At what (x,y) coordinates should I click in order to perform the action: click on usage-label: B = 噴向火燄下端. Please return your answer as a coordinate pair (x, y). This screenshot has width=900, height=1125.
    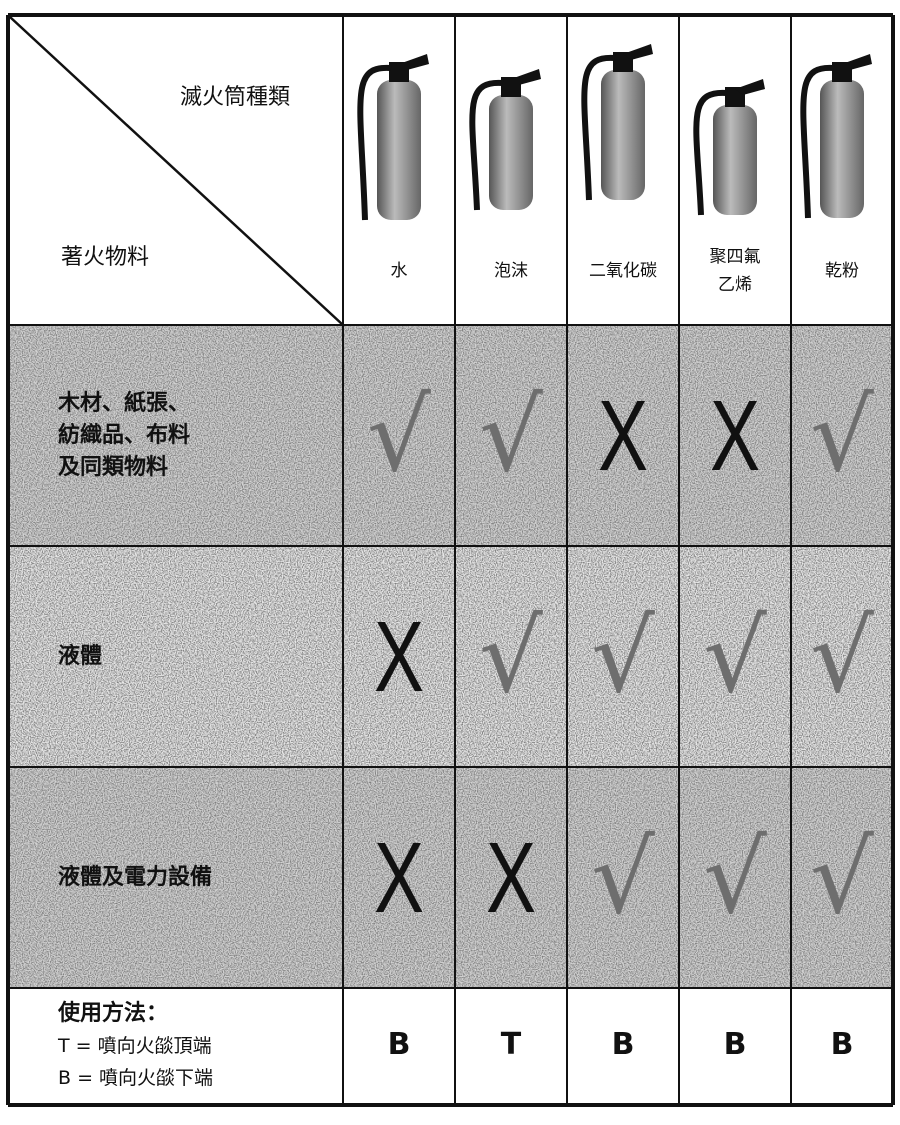
    Looking at the image, I should click on (136, 1077).